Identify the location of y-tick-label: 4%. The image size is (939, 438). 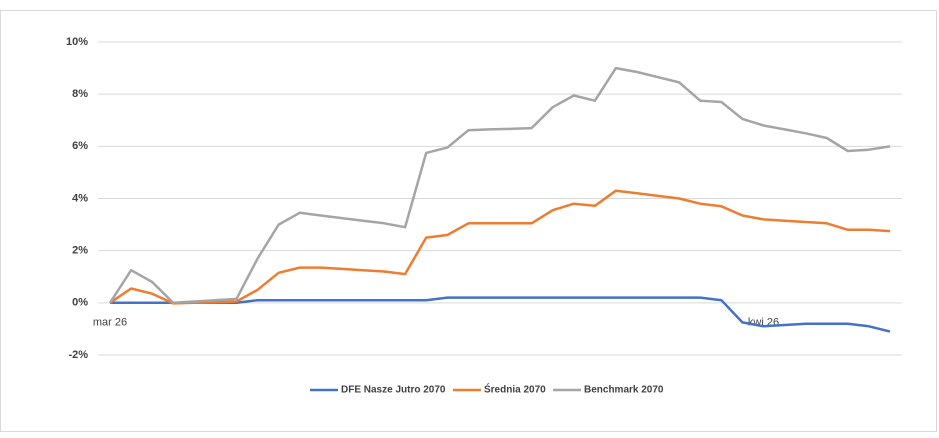
(80, 198).